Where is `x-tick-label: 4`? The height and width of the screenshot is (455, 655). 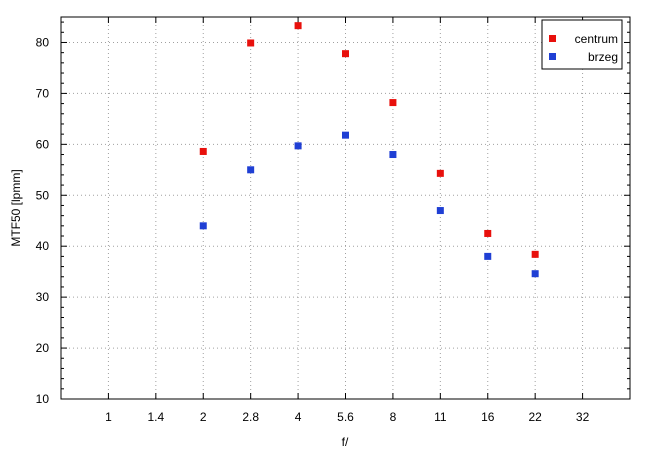
x-tick-label: 4 is located at coordinates (298, 417).